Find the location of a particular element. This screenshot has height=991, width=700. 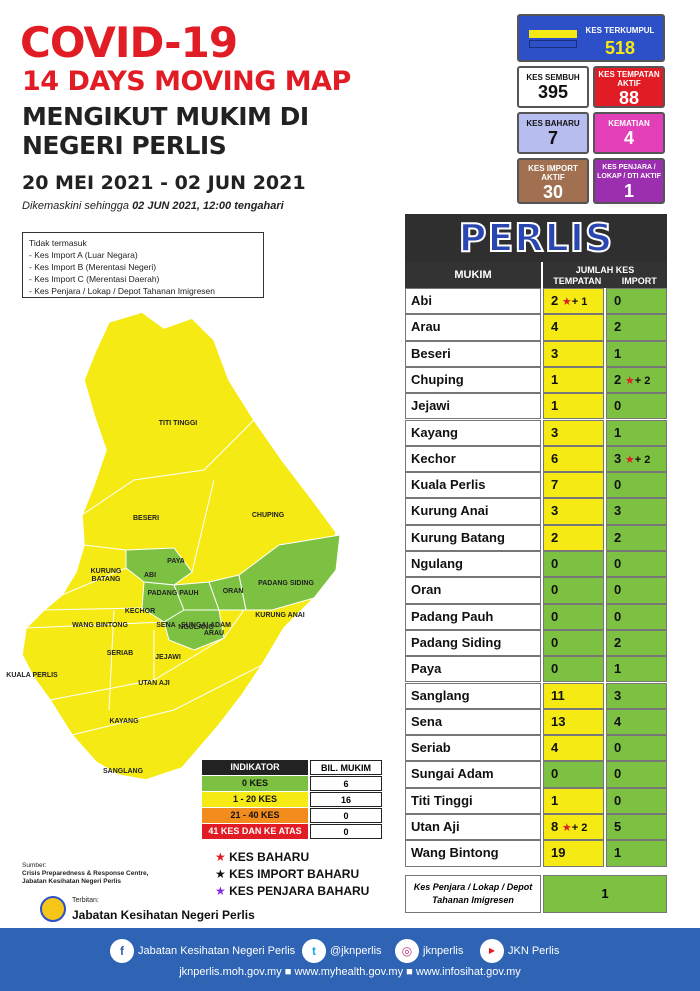

marker-kes-penjara-baharu: ★ KES PENJARA BAHARU is located at coordinates (292, 891).